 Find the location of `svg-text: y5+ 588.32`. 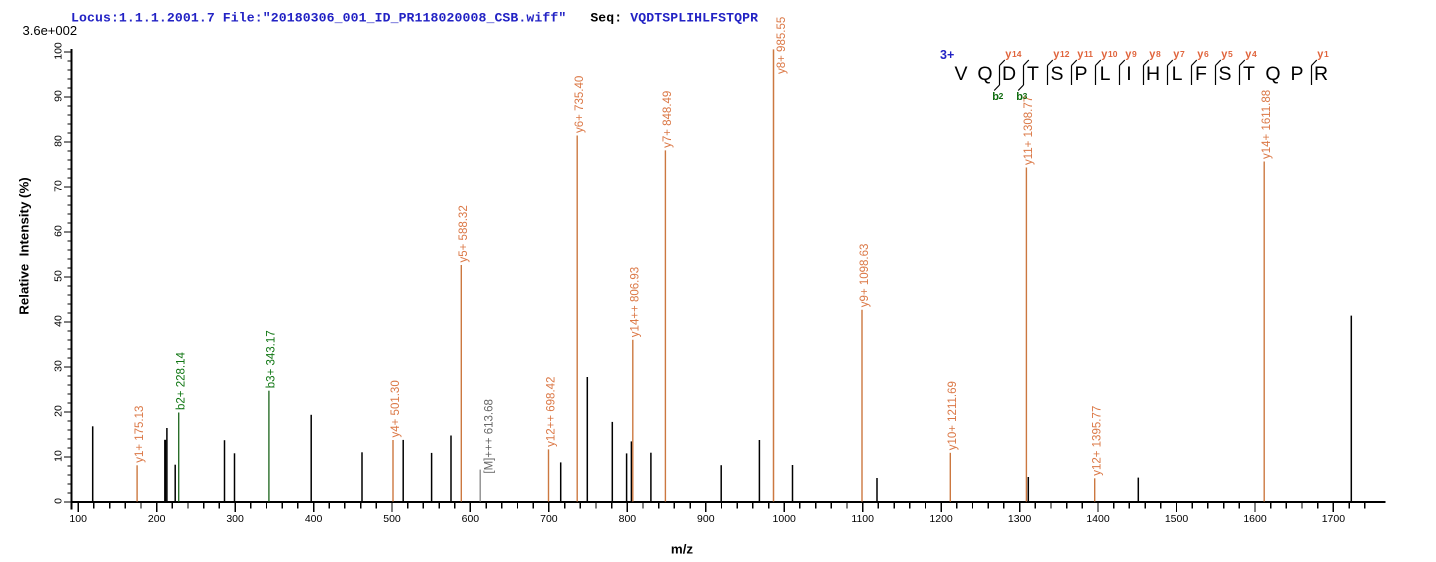

svg-text: y5+ 588.32 is located at coordinates (464, 233).